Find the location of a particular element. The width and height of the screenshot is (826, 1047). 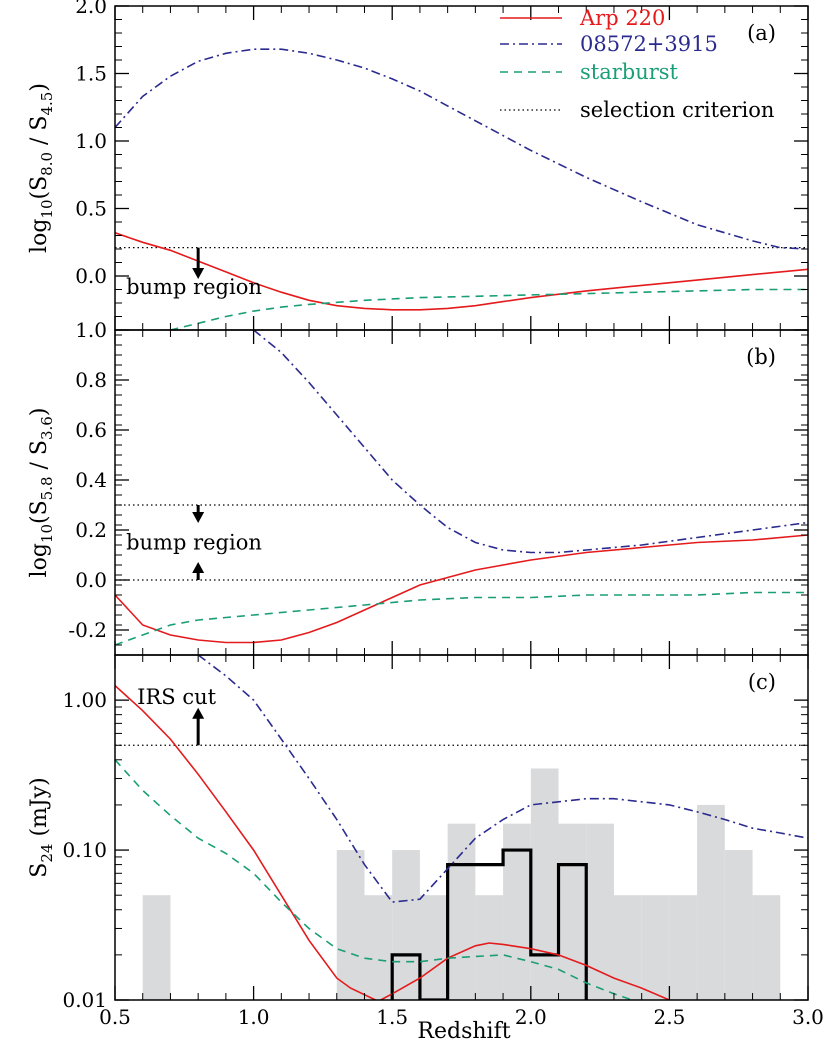

x-tick-label: 1.5 is located at coordinates (392, 1017).